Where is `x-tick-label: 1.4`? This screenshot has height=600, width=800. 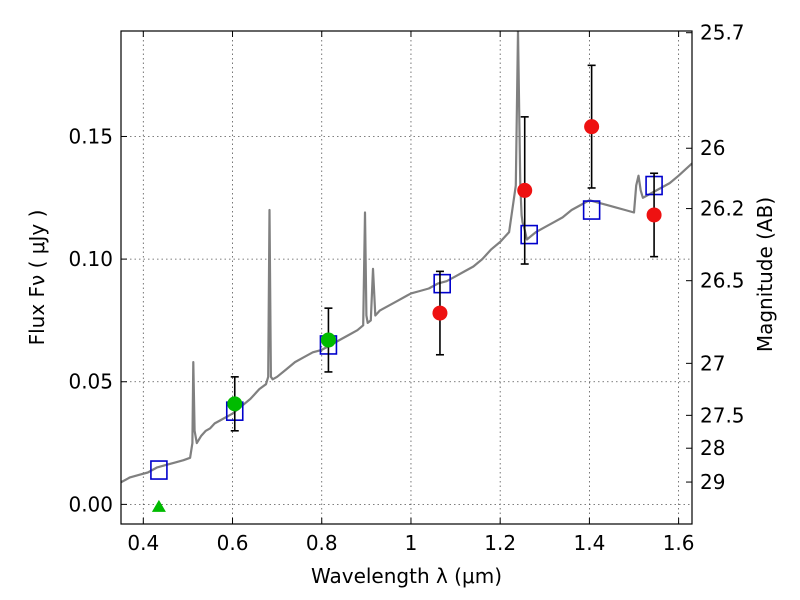 x-tick-label: 1.4 is located at coordinates (589, 543).